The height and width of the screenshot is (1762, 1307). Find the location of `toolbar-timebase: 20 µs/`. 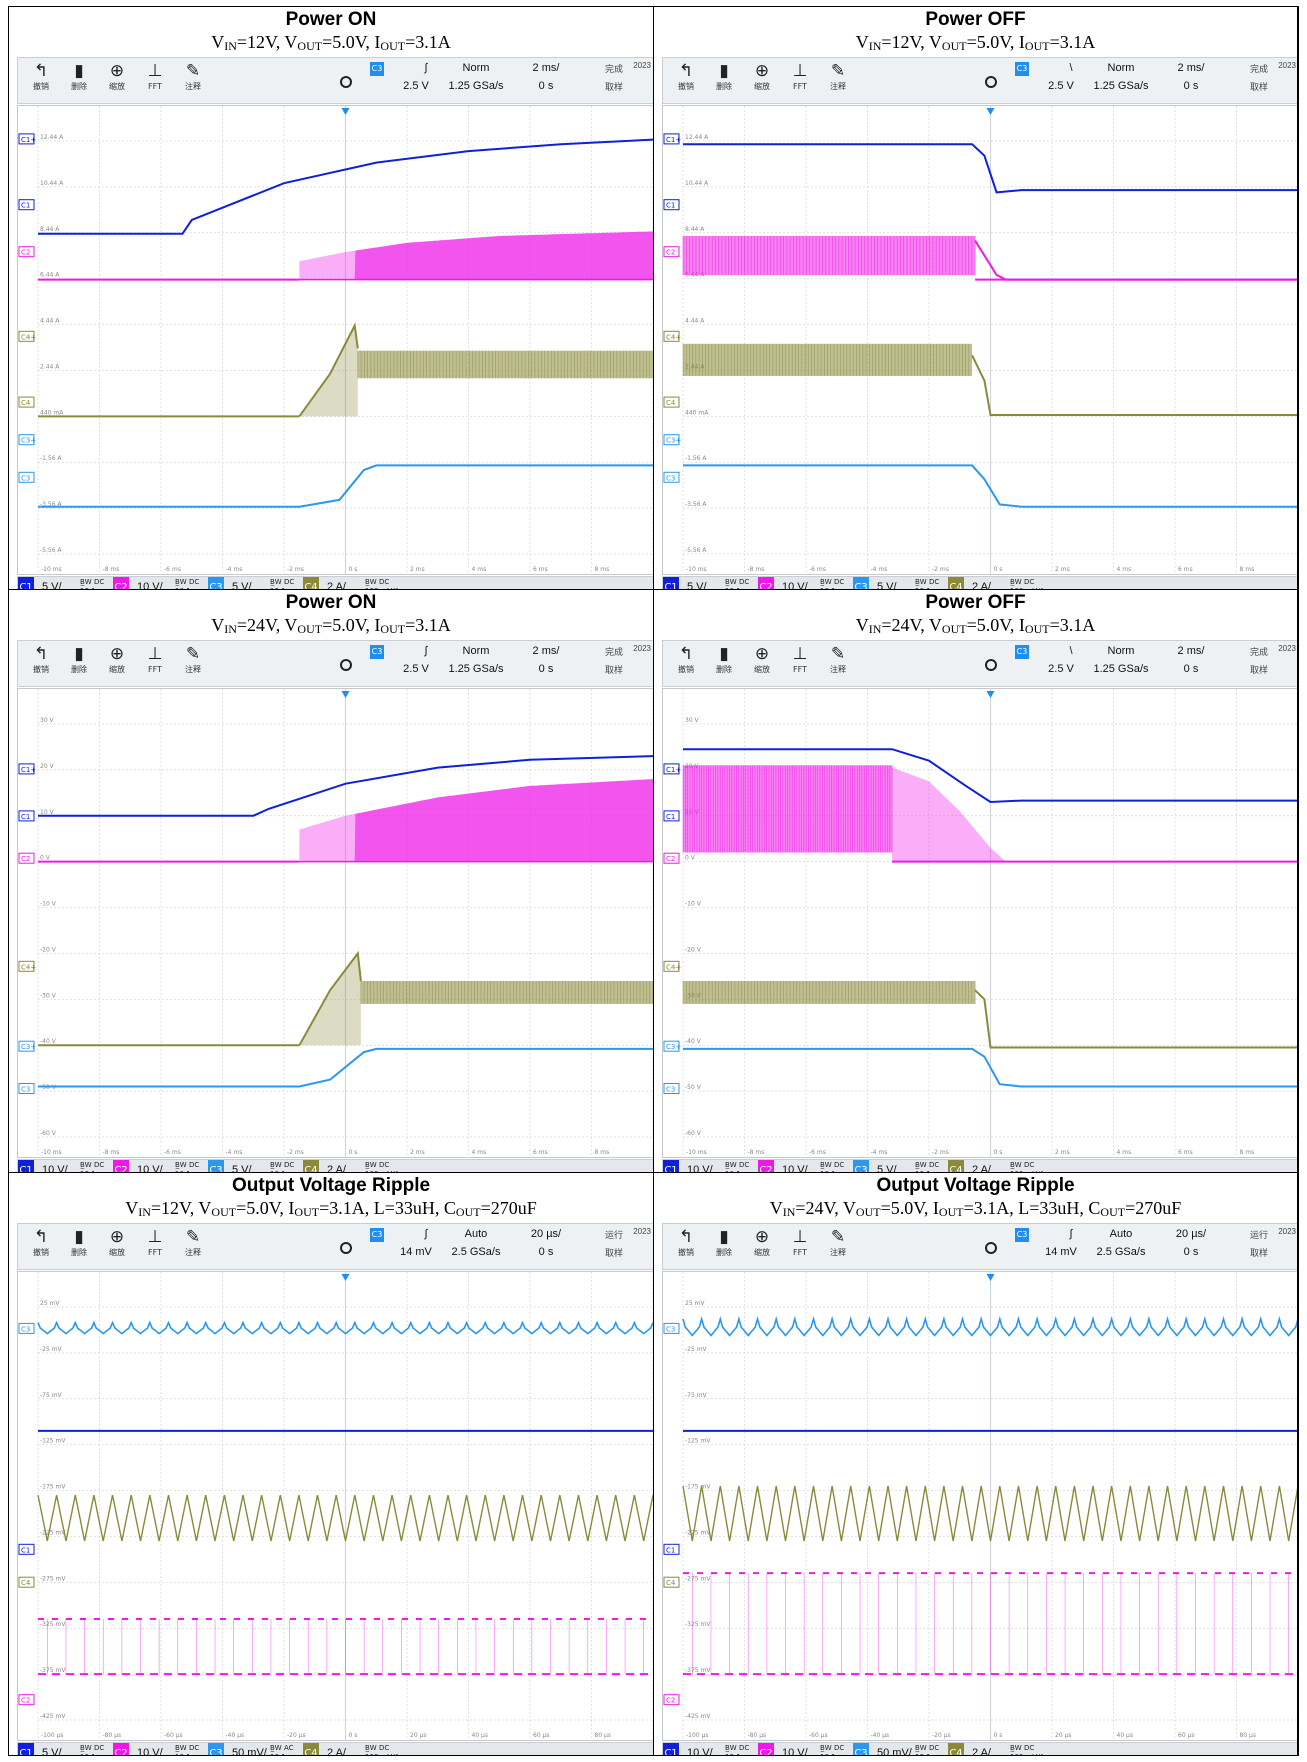

toolbar-timebase: 20 µs/ is located at coordinates (546, 1234).